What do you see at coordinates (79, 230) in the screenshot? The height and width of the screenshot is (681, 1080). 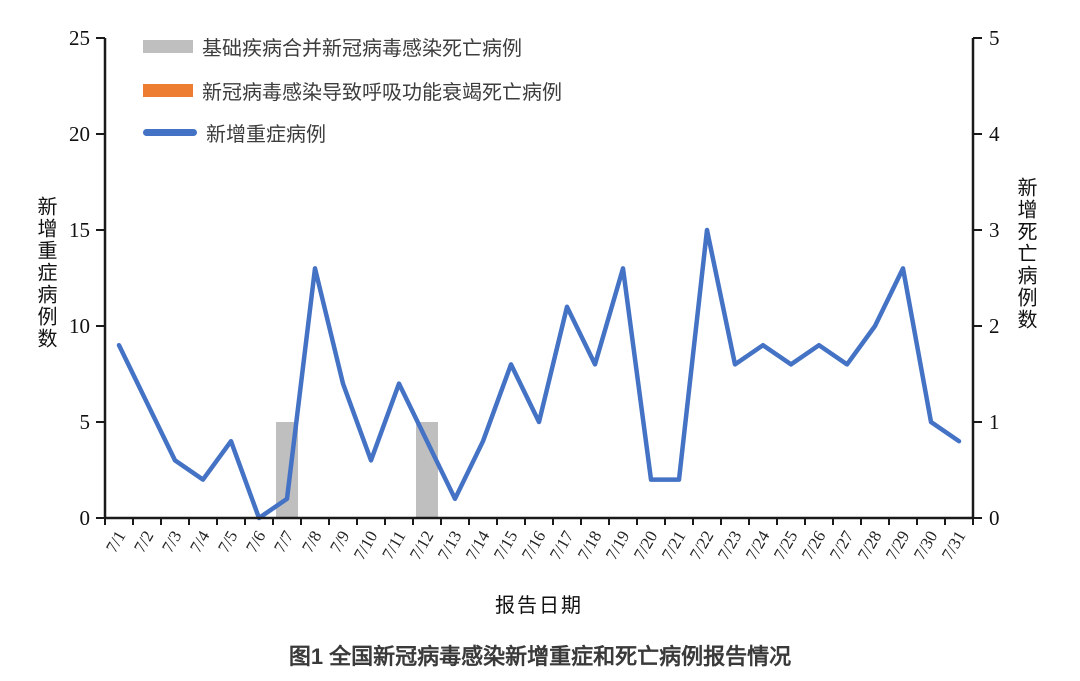 I see `left-axis-tick-label: 15` at bounding box center [79, 230].